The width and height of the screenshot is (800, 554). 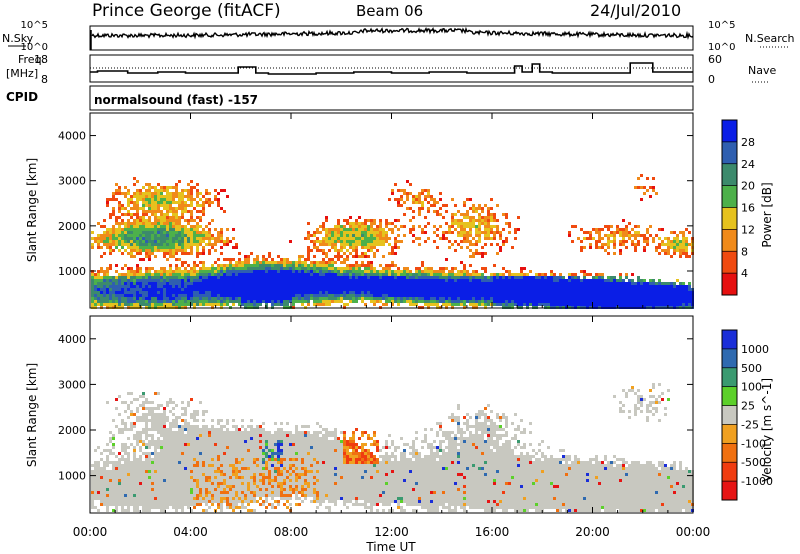 I want to click on beam-title: Beam 06, so click(x=389, y=11).